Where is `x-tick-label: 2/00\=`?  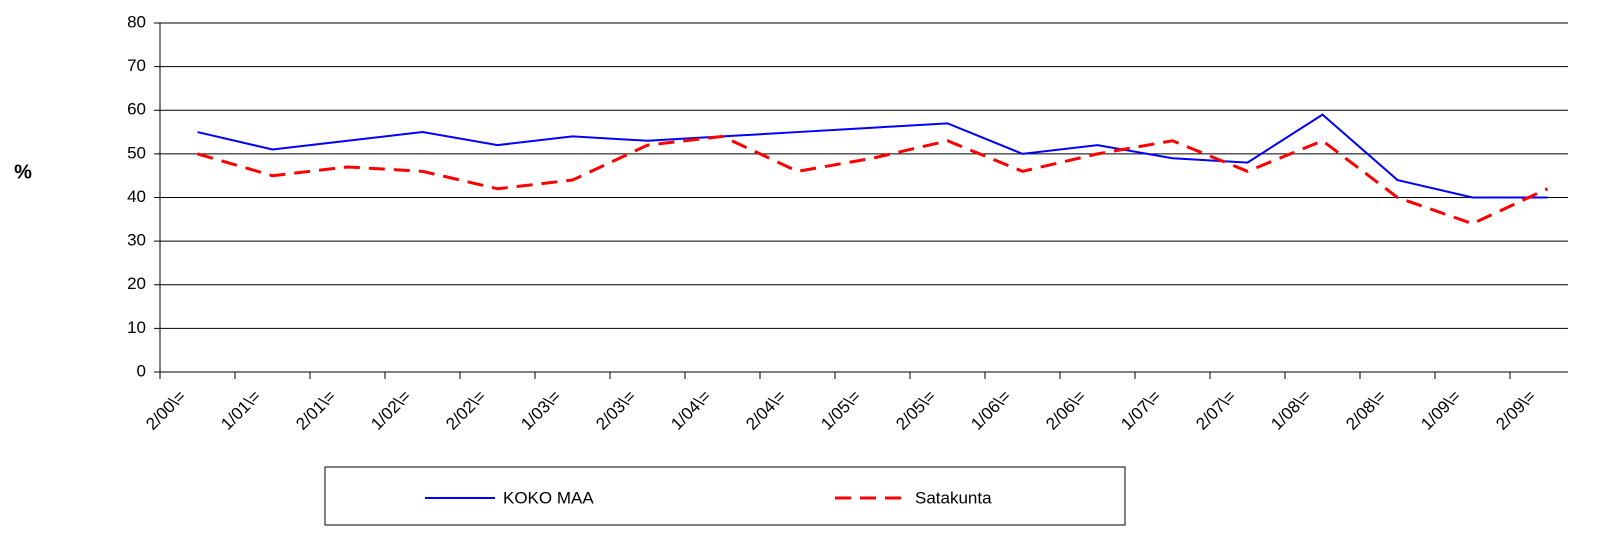
x-tick-label: 2/00\= is located at coordinates (165, 410).